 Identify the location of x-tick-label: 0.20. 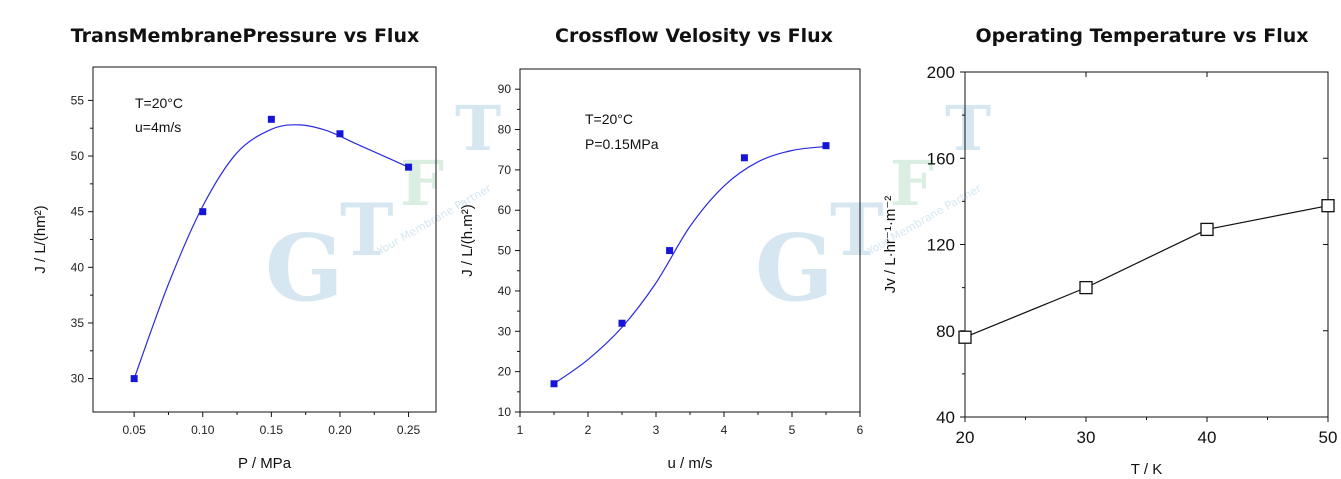
(340, 430).